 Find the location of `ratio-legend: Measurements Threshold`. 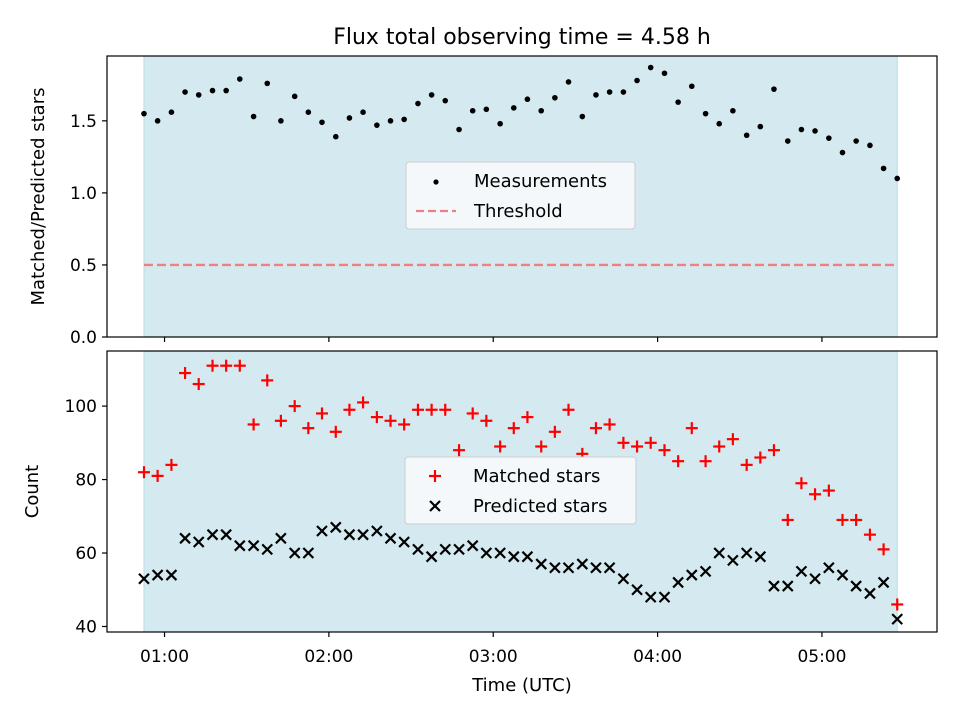

ratio-legend: Measurements Threshold is located at coordinates (520, 195).